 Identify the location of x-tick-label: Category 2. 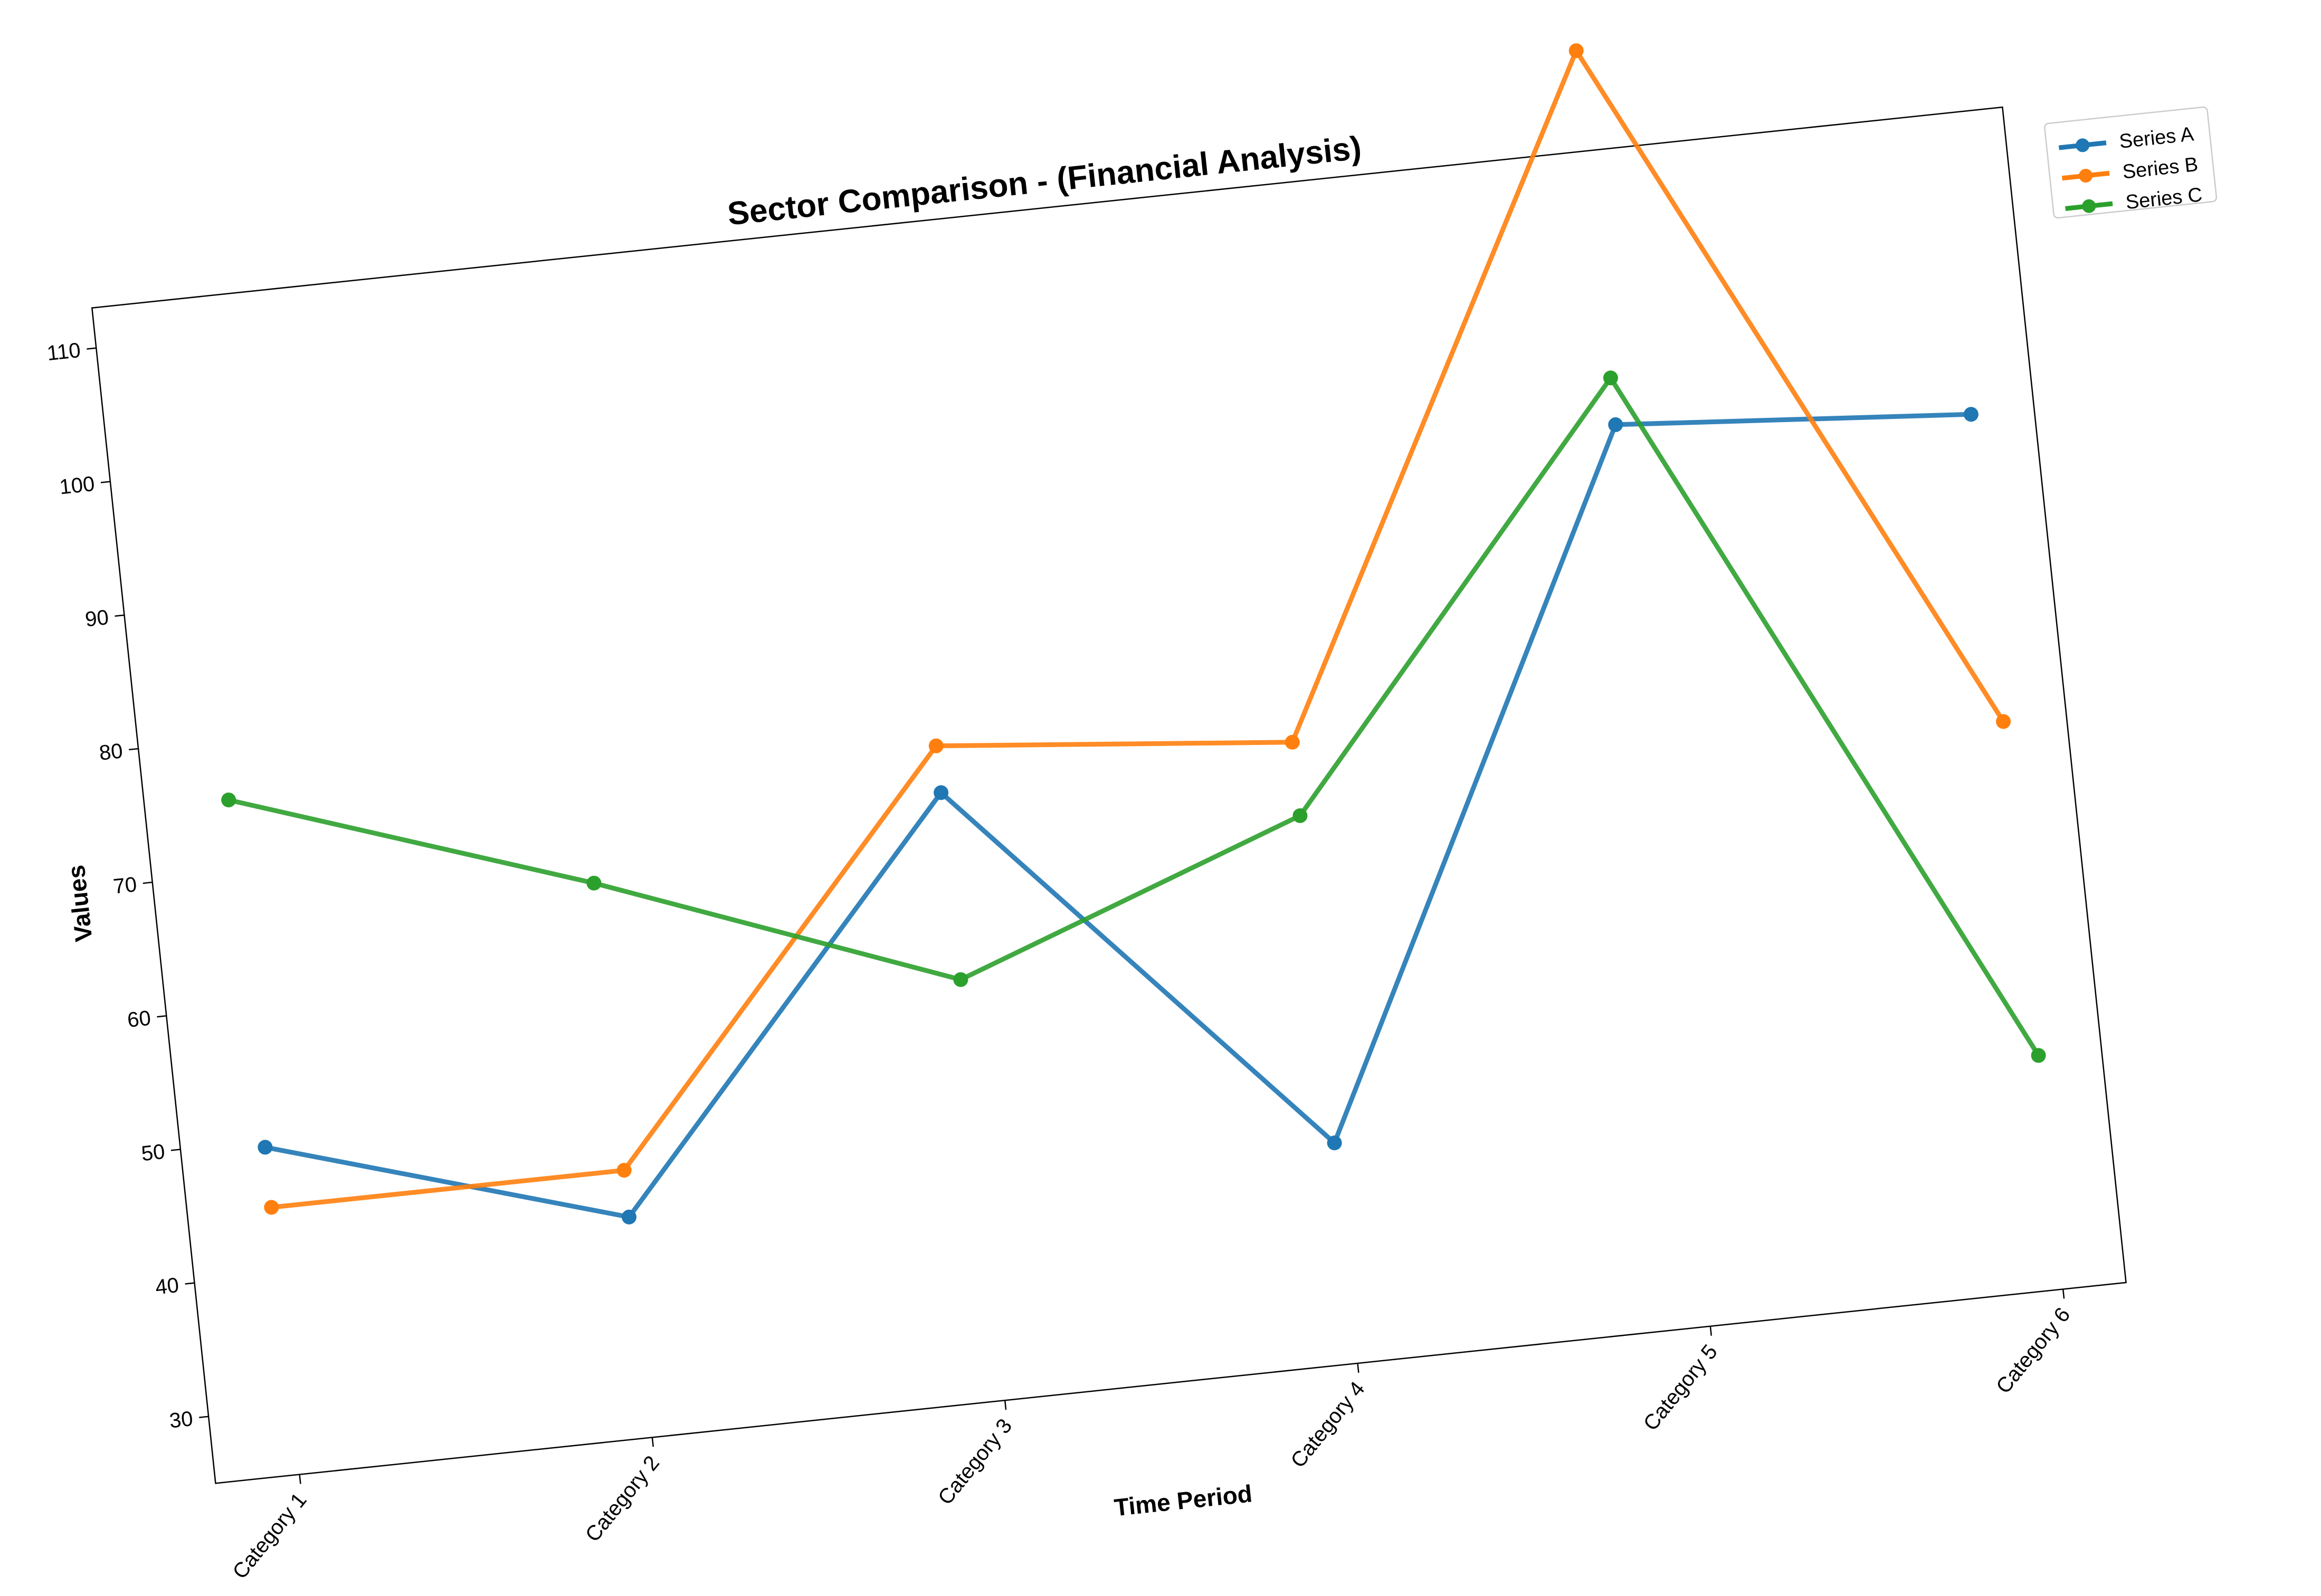
(622, 1498).